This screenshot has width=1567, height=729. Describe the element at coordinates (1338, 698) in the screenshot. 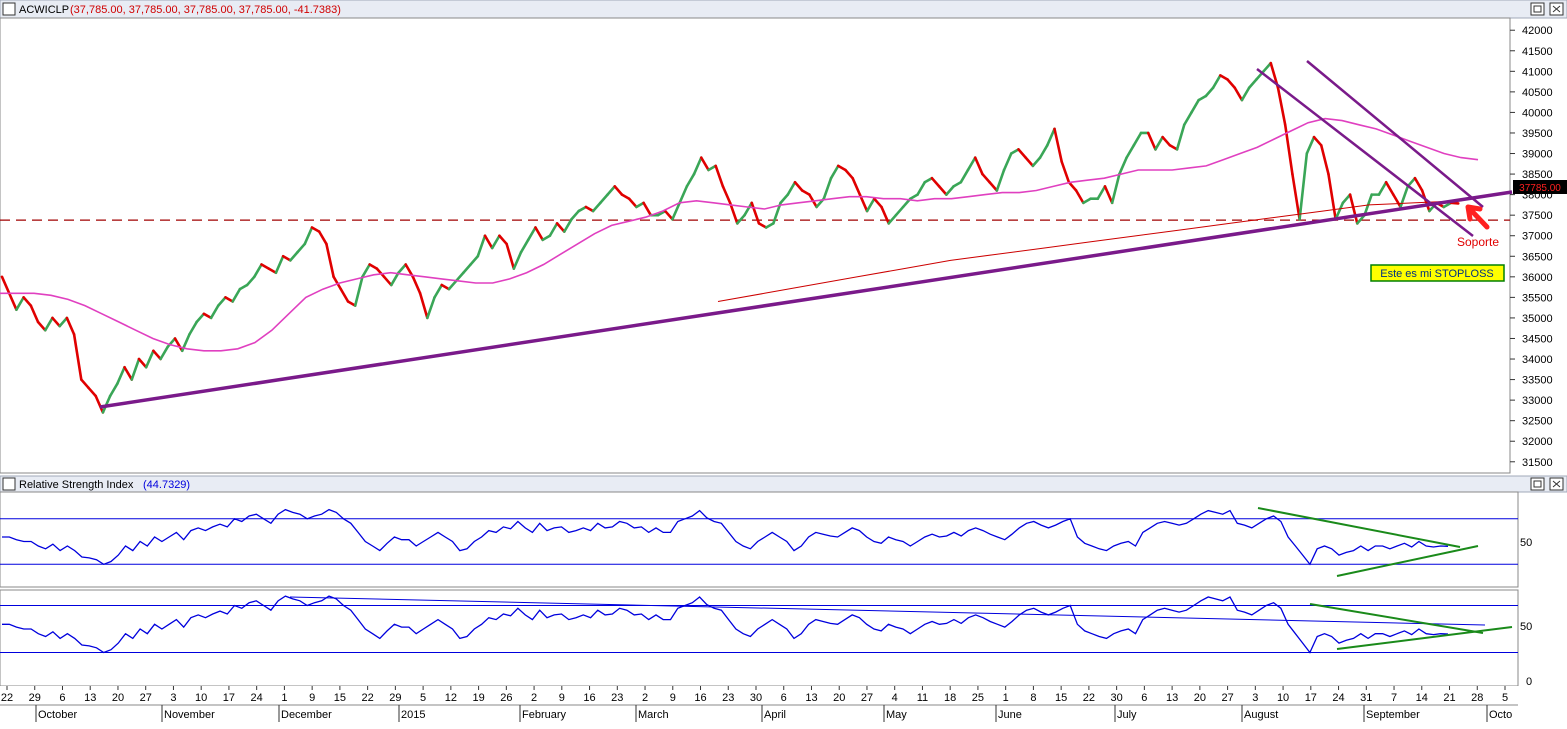

I see `date-tick-label: 24` at that location.